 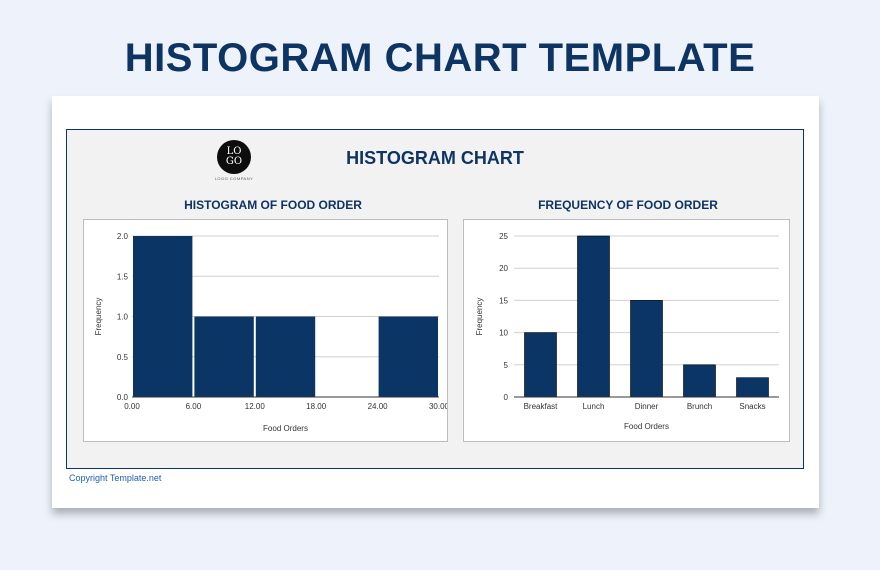 What do you see at coordinates (98, 317) in the screenshot?
I see `histogram-y-axis-label: Frequency` at bounding box center [98, 317].